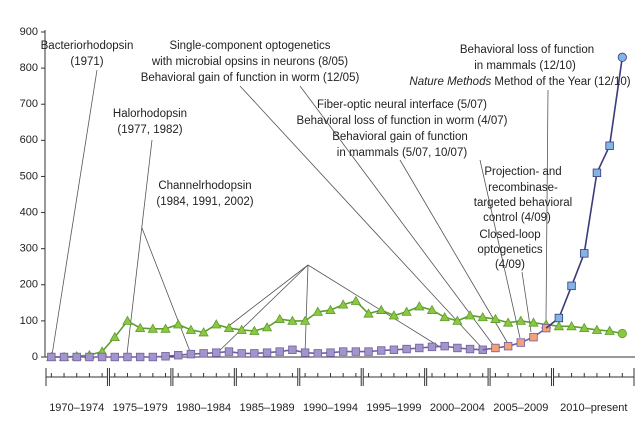 The height and width of the screenshot is (426, 640). Describe the element at coordinates (267, 408) in the screenshot. I see `x-period-label: 1985–1989` at that location.